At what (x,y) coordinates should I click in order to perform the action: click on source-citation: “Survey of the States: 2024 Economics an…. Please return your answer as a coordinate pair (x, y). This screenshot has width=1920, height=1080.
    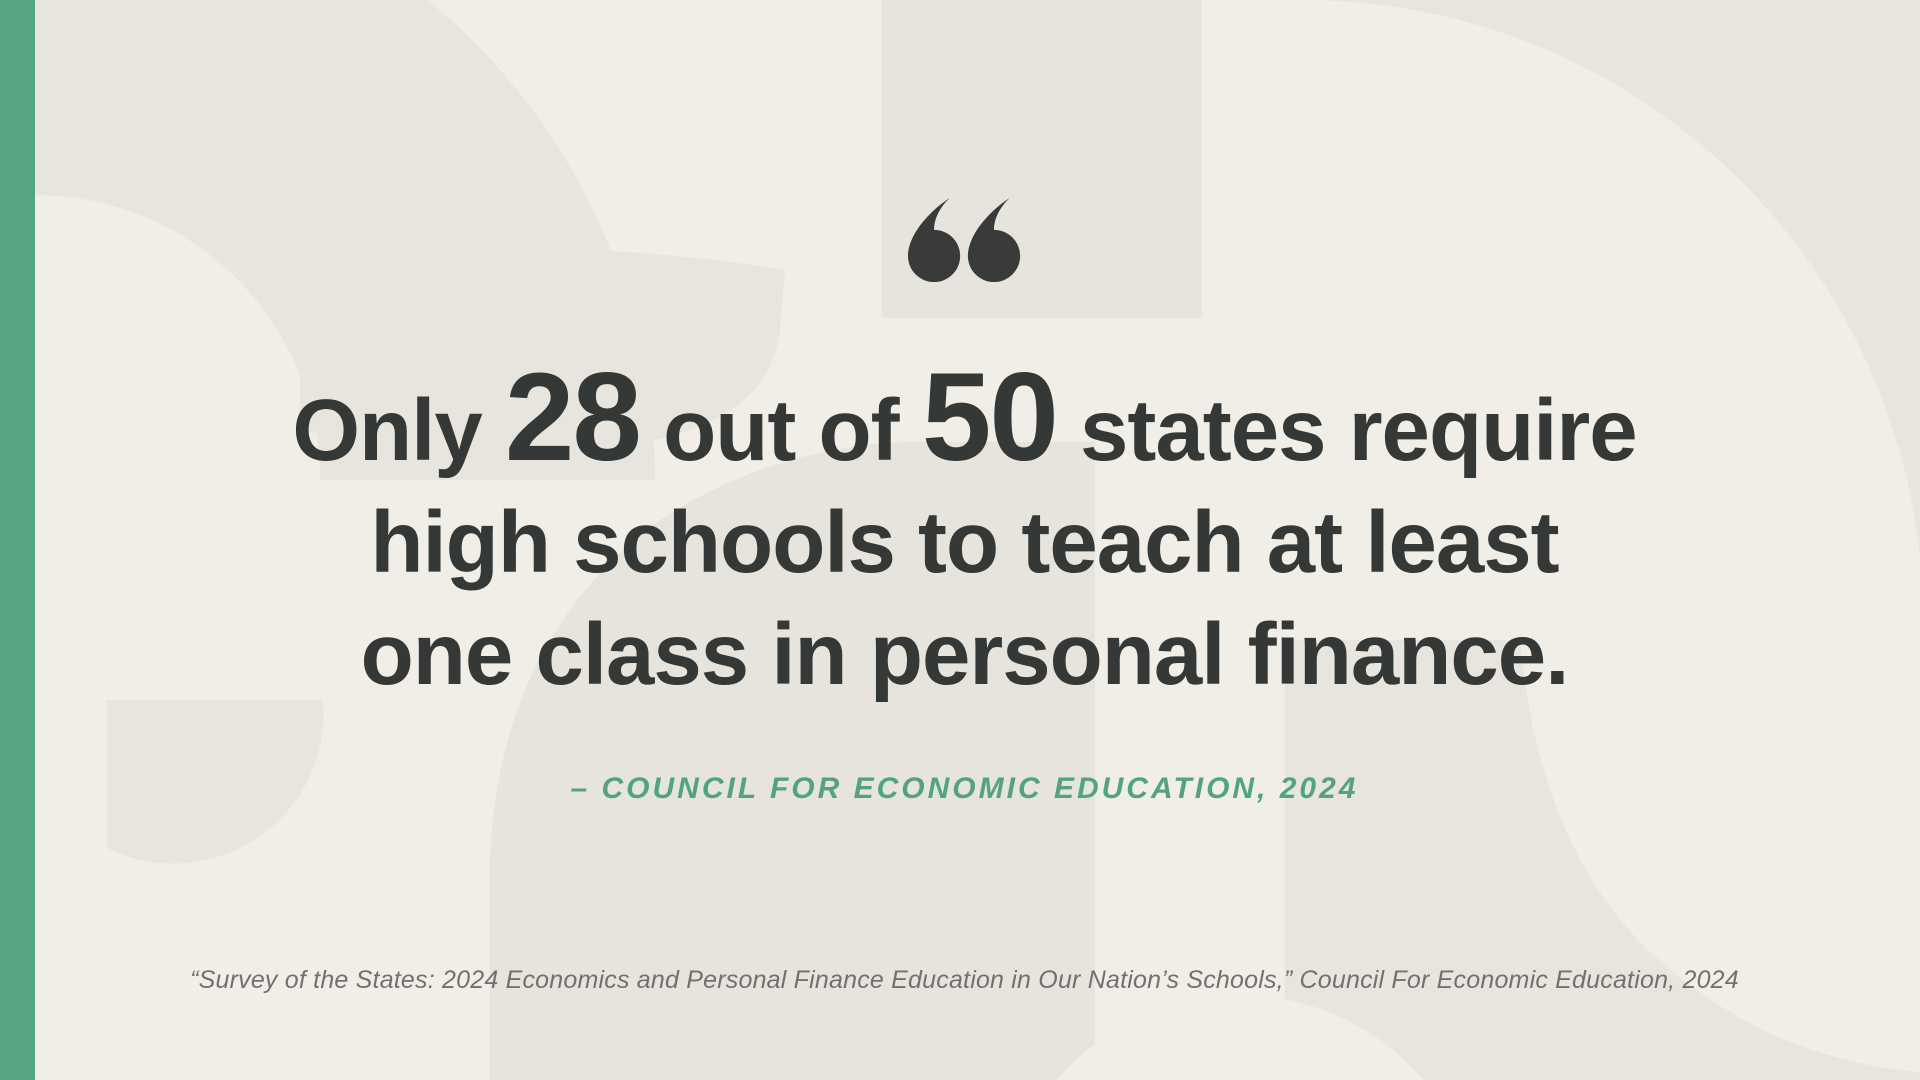
    Looking at the image, I should click on (964, 980).